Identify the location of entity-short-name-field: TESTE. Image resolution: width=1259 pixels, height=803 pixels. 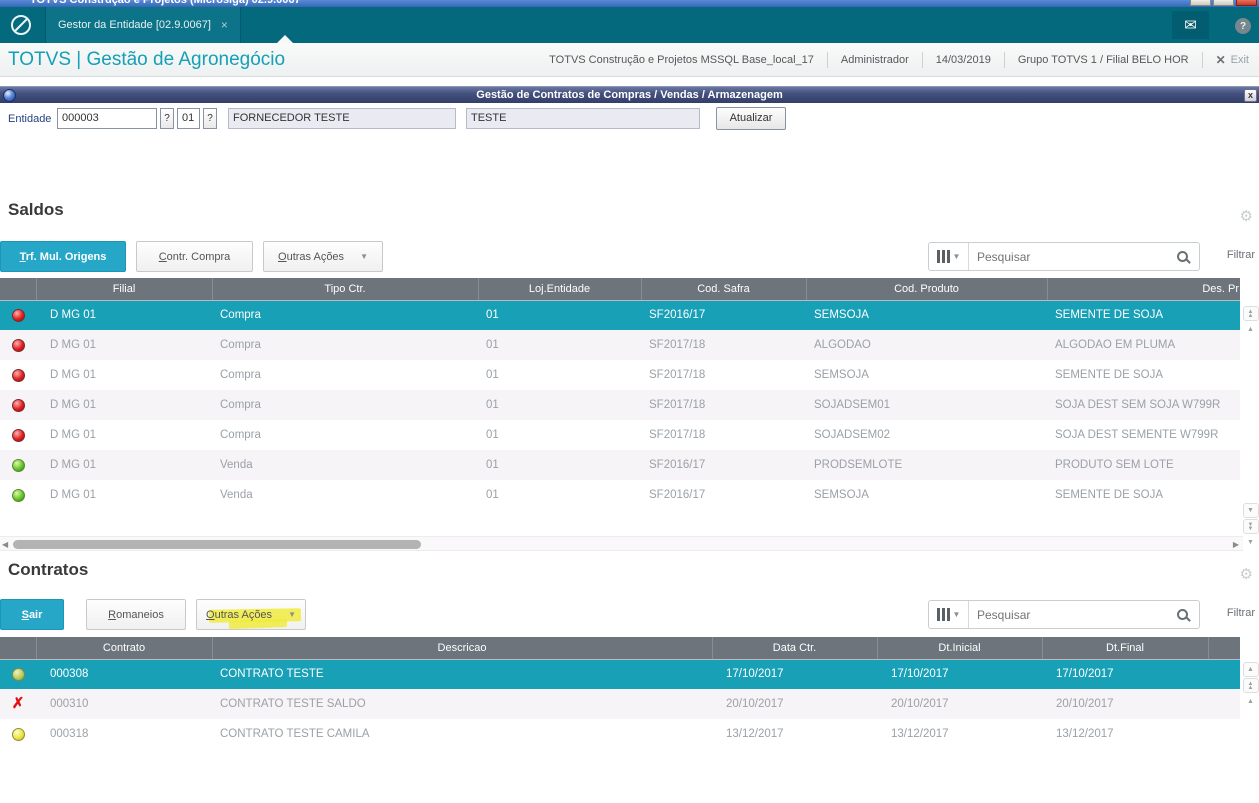
(583, 118).